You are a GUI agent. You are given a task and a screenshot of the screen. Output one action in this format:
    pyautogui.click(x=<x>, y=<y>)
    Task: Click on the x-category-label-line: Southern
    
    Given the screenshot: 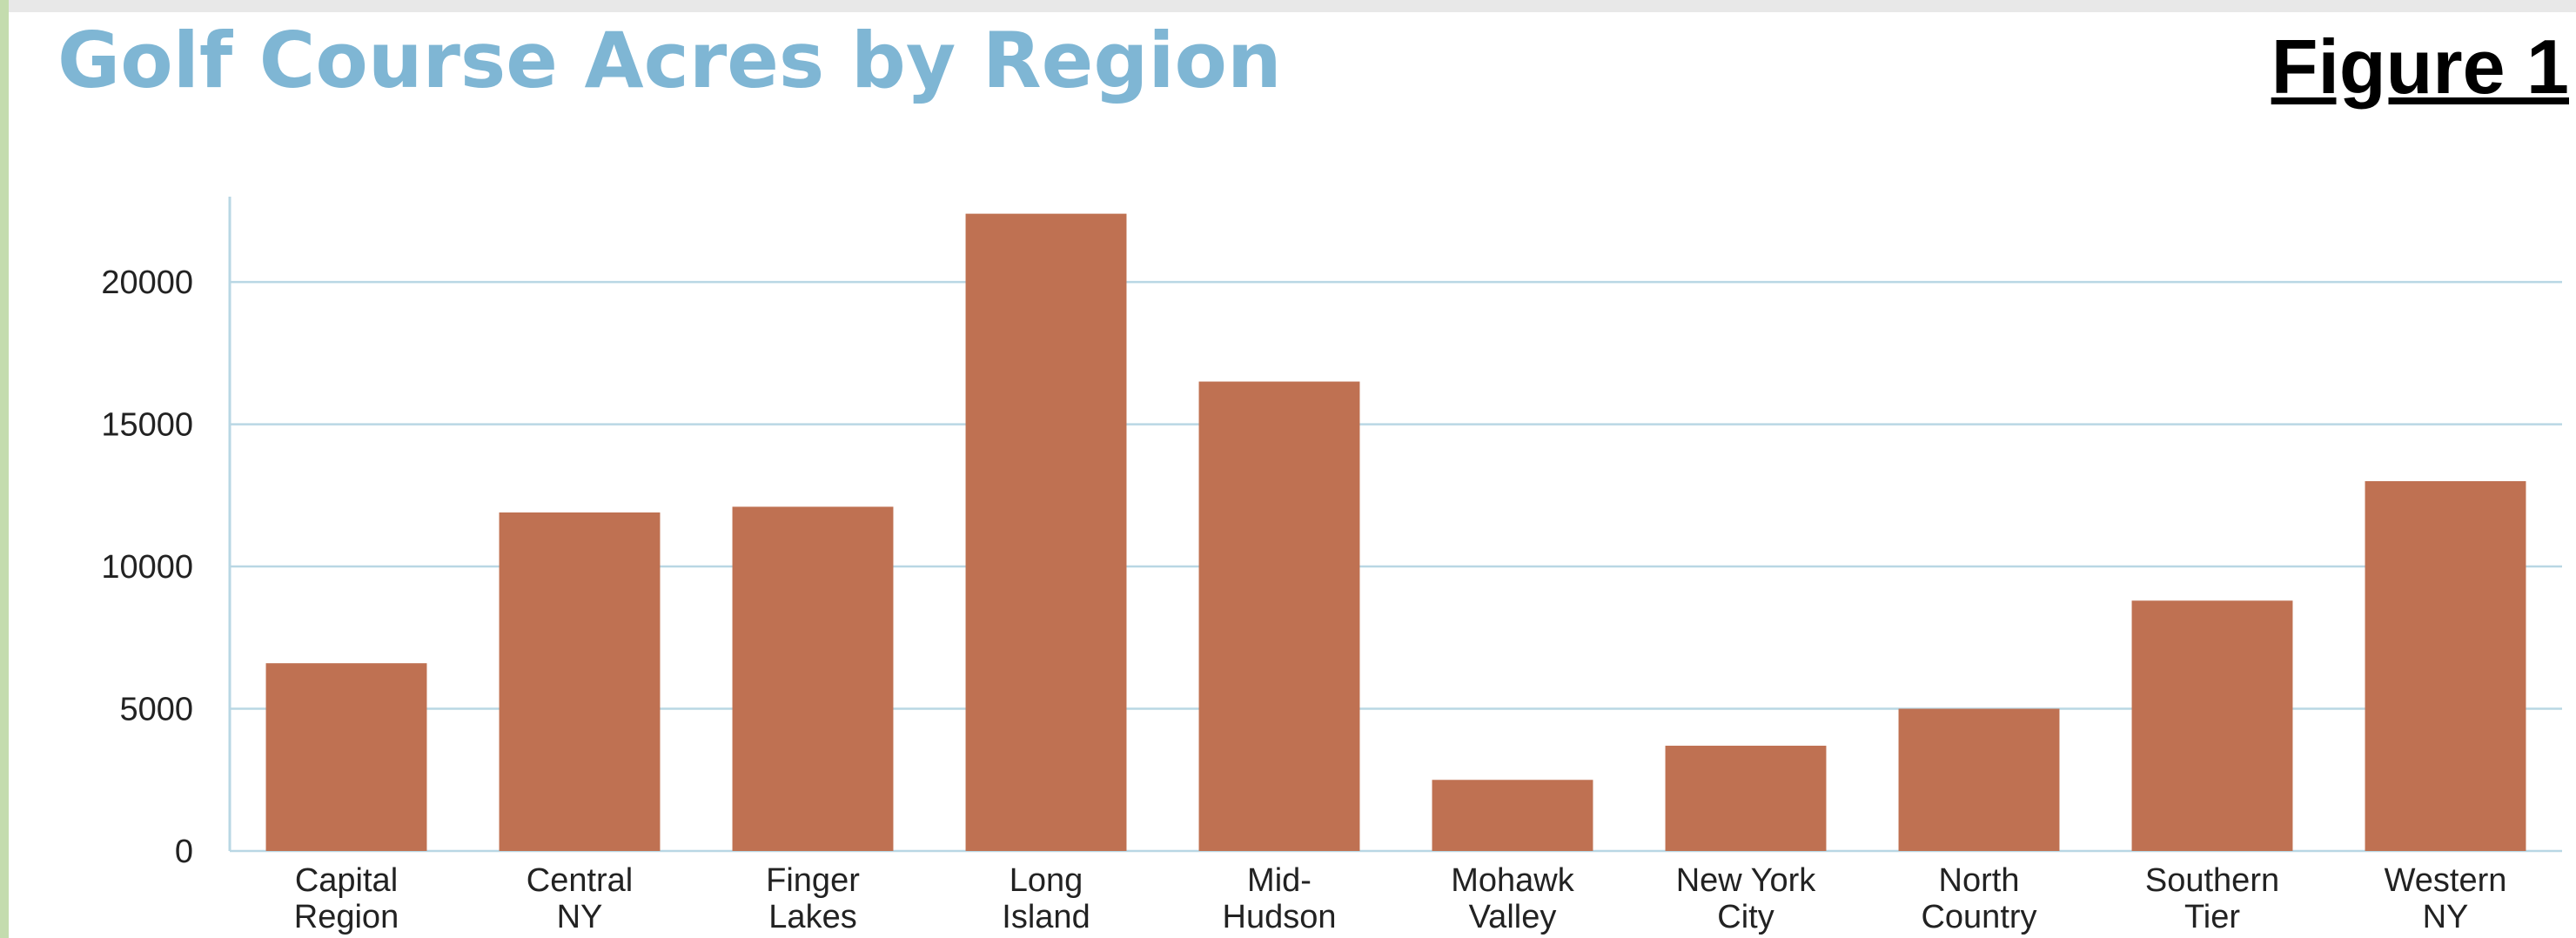 What is the action you would take?
    pyautogui.click(x=2212, y=880)
    